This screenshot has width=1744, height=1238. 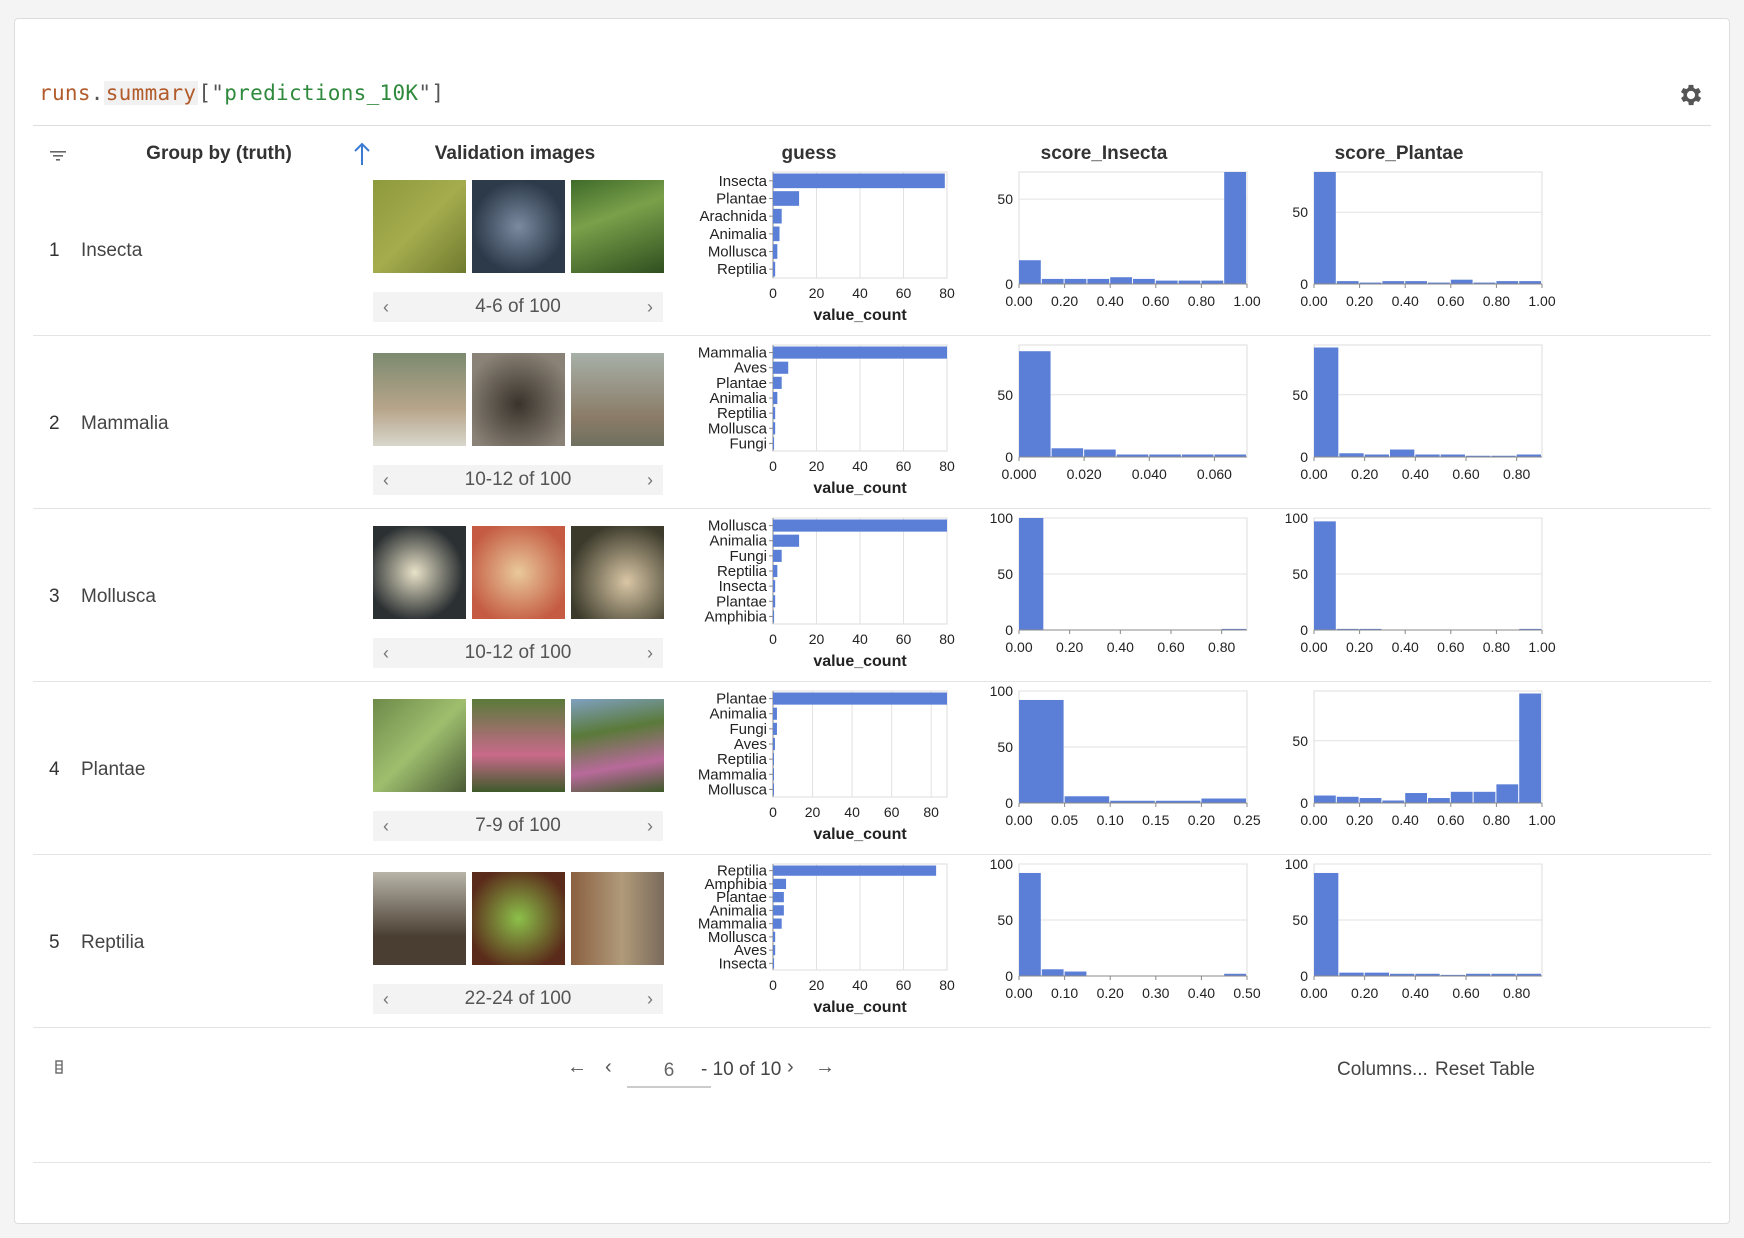 I want to click on row-index: 5, so click(x=54, y=942).